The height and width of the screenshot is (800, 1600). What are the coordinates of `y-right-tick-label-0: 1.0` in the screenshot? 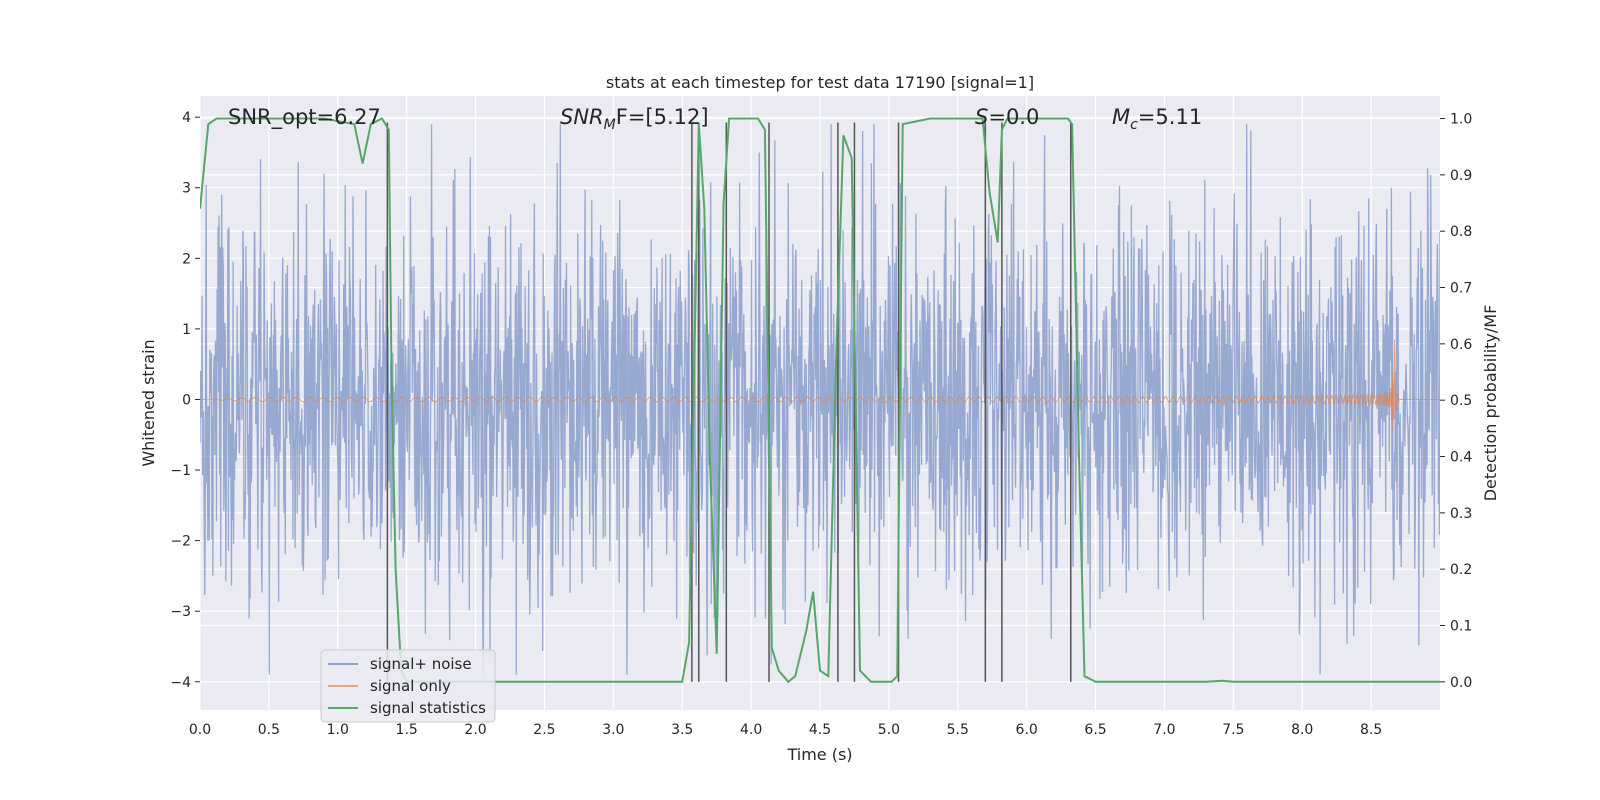 It's located at (1461, 120).